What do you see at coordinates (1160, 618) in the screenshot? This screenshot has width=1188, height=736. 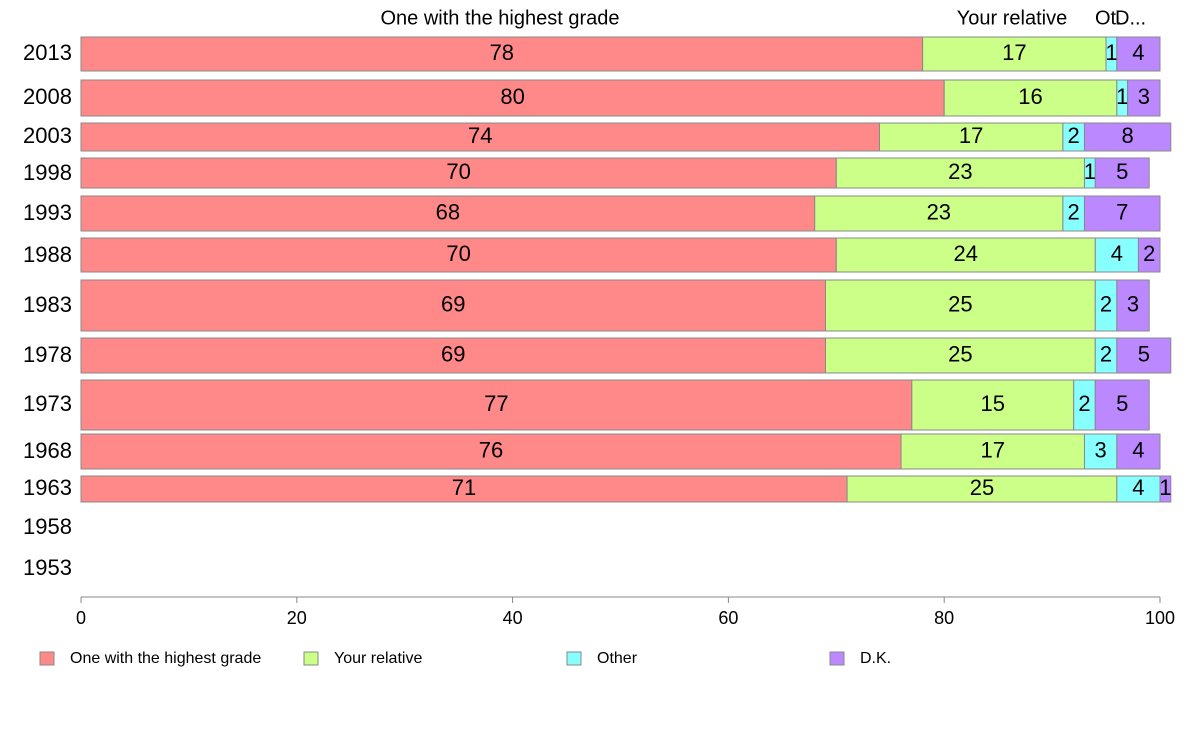 I see `x-tick-label: 100` at bounding box center [1160, 618].